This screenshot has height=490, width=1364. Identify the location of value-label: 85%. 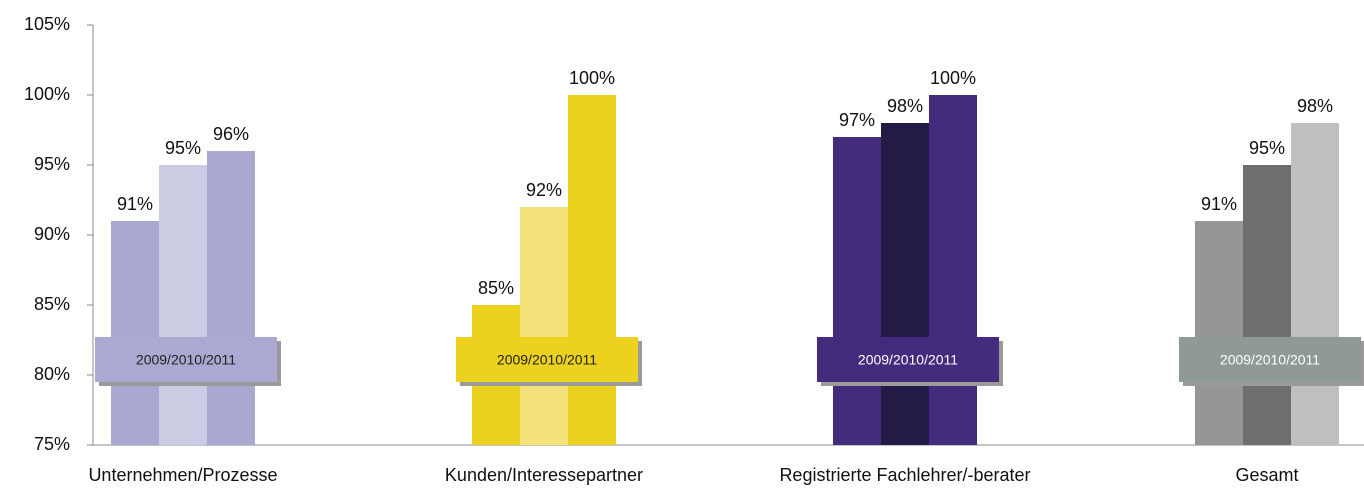
(496, 288).